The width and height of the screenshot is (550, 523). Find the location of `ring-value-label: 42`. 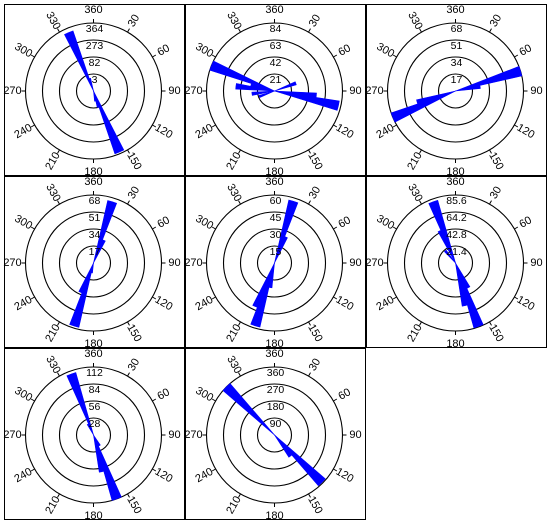

ring-value-label: 42 is located at coordinates (276, 63).